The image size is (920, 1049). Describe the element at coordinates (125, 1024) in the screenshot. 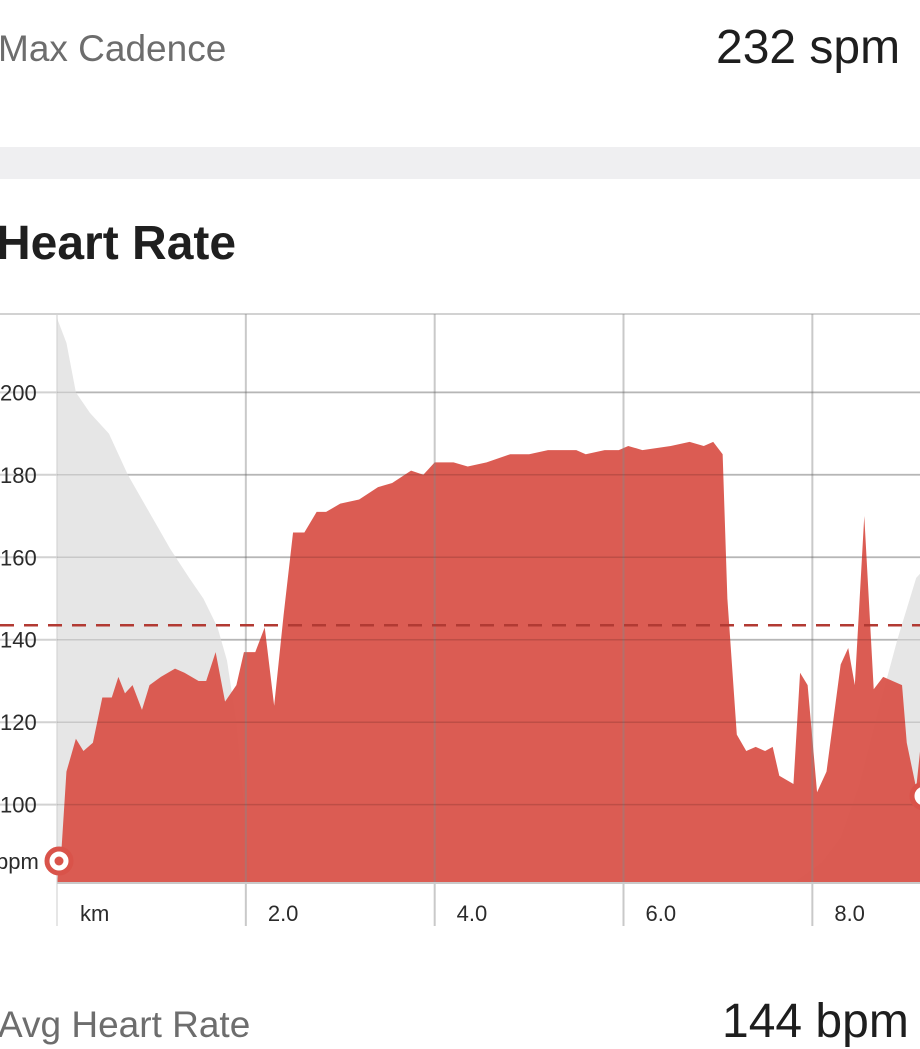

I see `avg-heart-rate-label: Avg Heart Rate` at that location.